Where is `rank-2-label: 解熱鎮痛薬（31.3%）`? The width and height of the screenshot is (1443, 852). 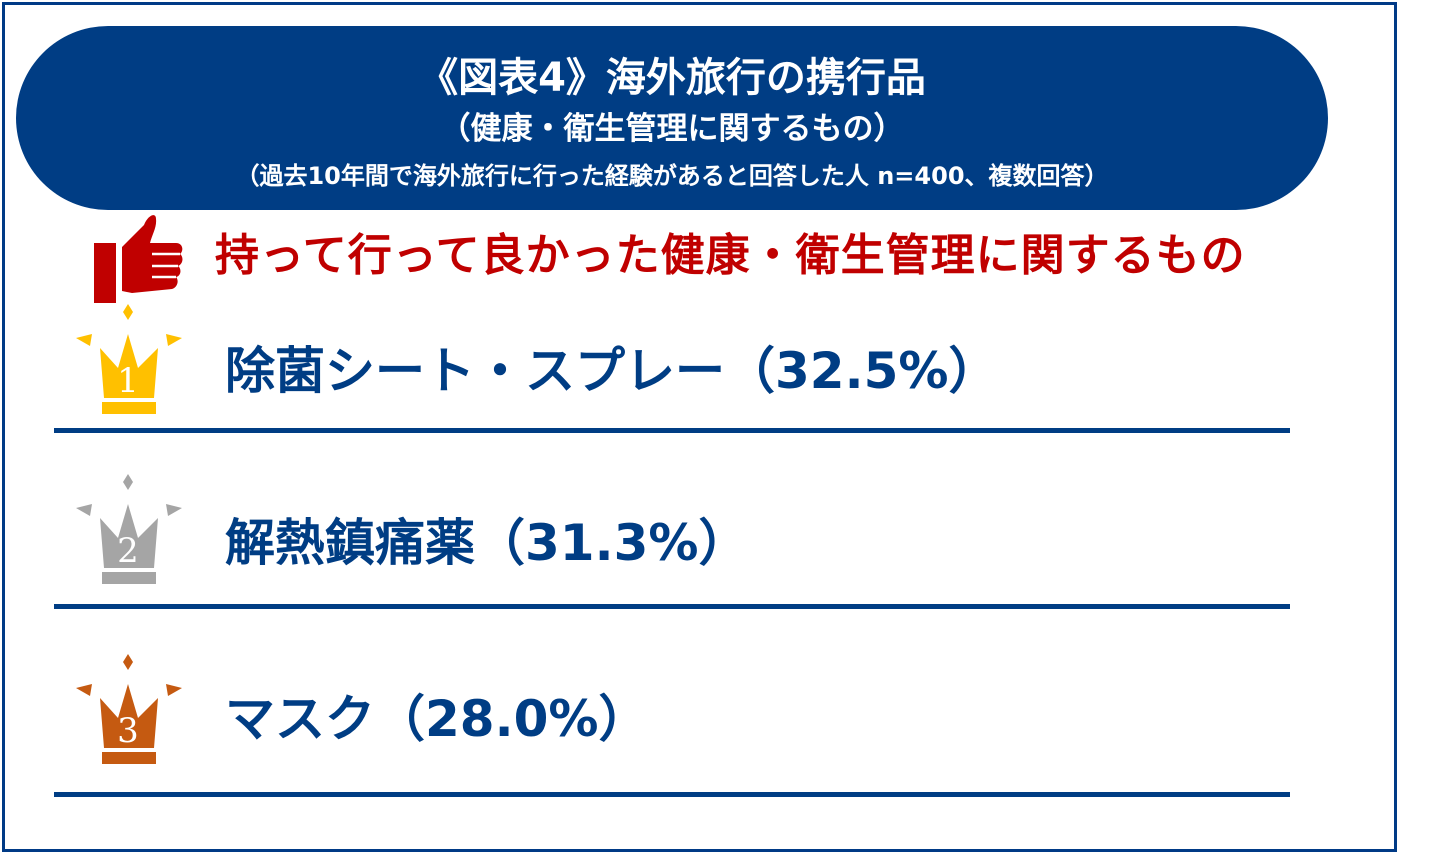
rank-2-label: 解熱鎮痛薬（31.3%） is located at coordinates (487, 543).